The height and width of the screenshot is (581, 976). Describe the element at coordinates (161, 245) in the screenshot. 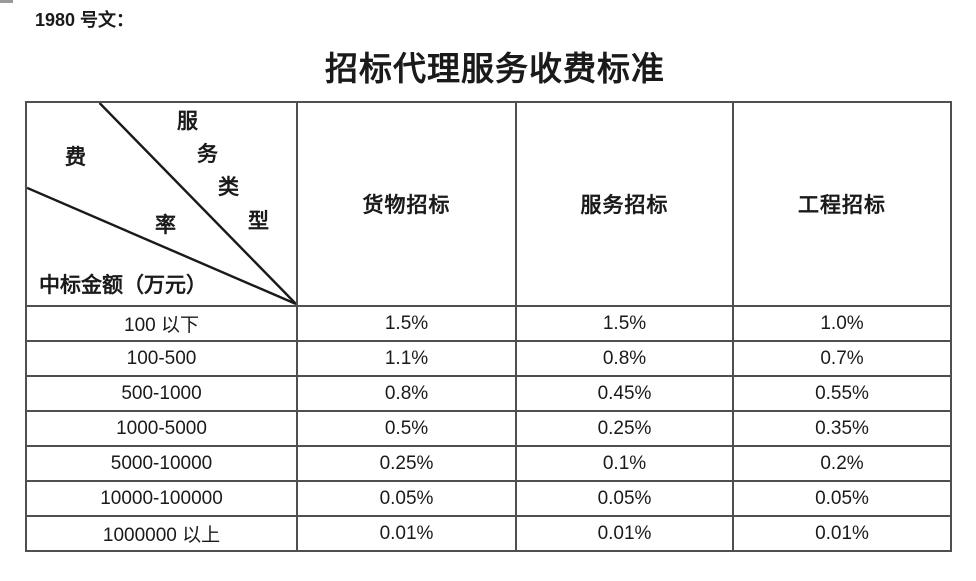

I see `diagonal-line-lower` at that location.